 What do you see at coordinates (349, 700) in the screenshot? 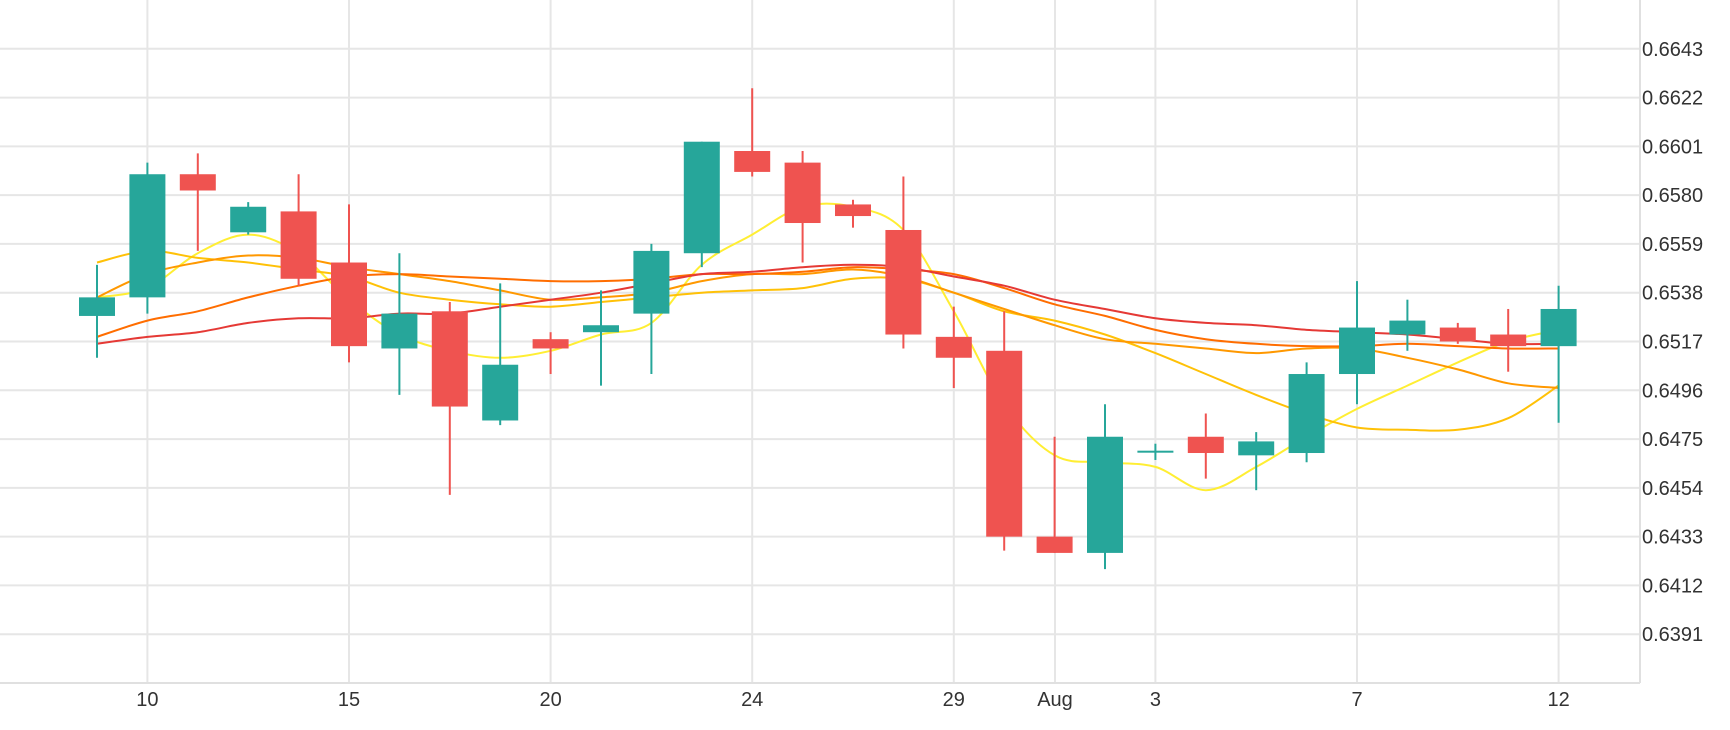
I see `x-tick-label: 15` at bounding box center [349, 700].